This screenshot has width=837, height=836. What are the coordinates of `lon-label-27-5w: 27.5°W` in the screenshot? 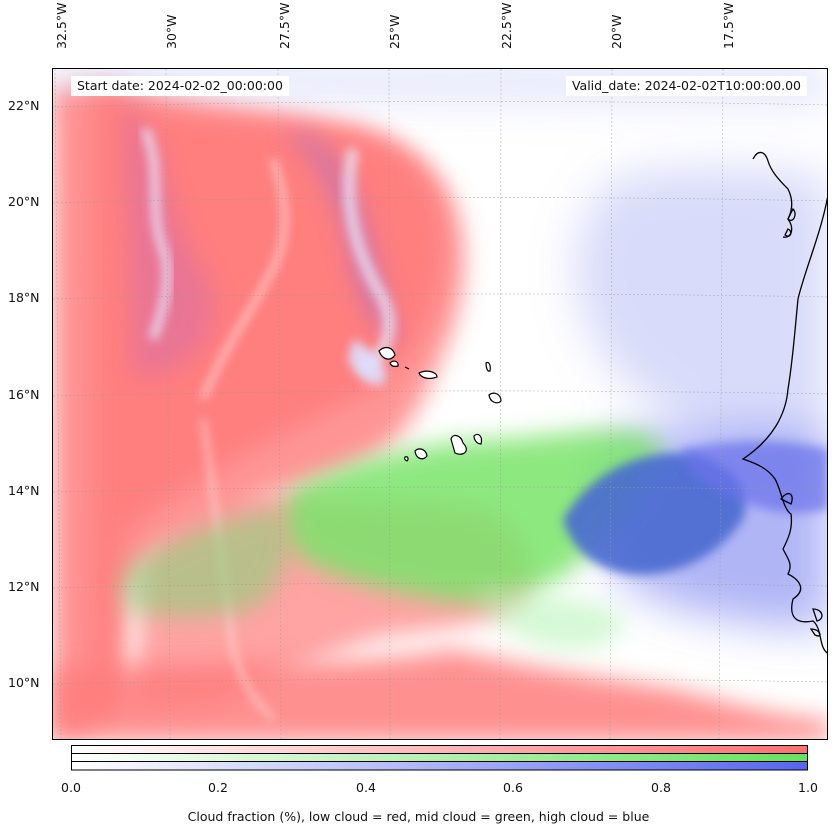 It's located at (284, 25).